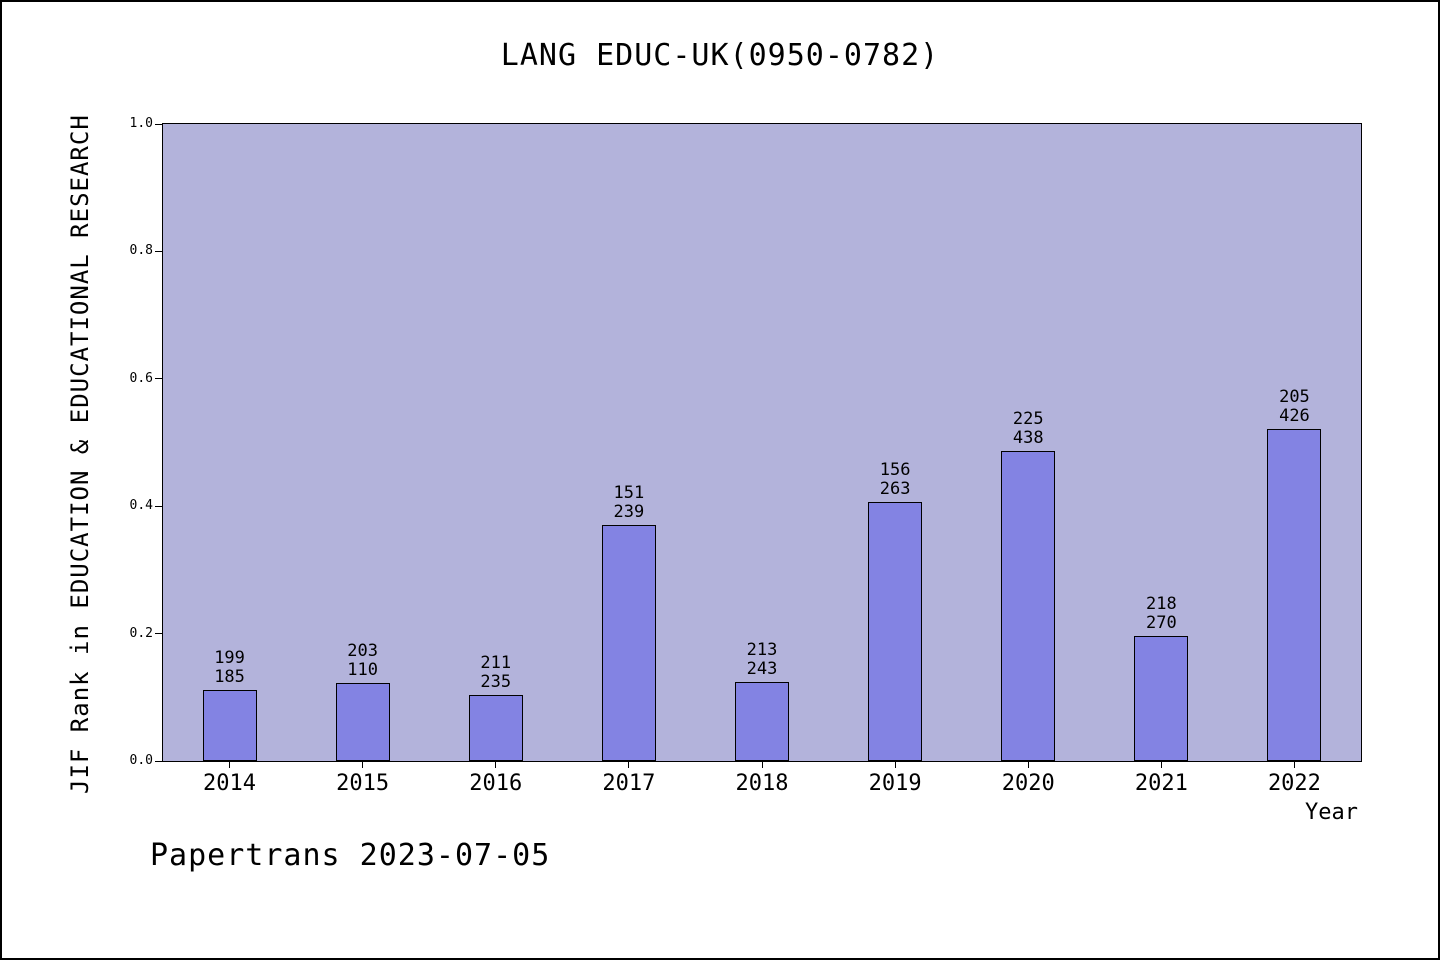  What do you see at coordinates (629, 511) in the screenshot?
I see `bar-value-line: 239` at bounding box center [629, 511].